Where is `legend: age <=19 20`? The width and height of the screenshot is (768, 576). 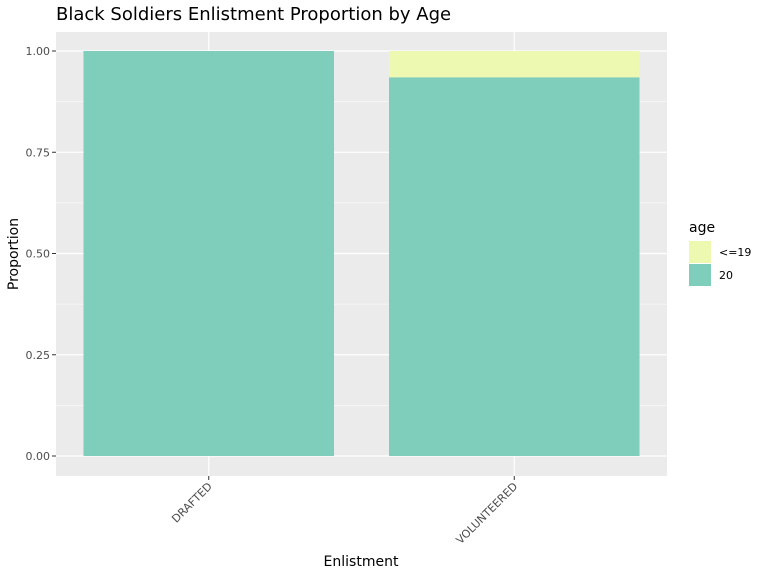 legend: age <=19 20 is located at coordinates (720, 253).